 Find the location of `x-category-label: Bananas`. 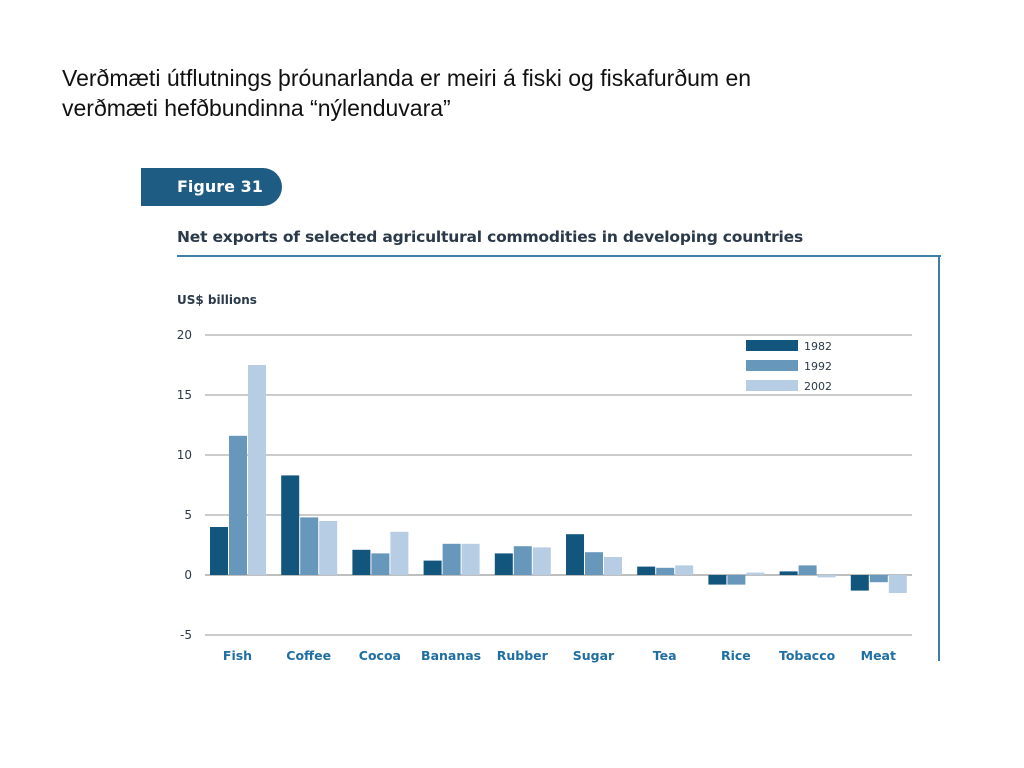

x-category-label: Bananas is located at coordinates (451, 655).